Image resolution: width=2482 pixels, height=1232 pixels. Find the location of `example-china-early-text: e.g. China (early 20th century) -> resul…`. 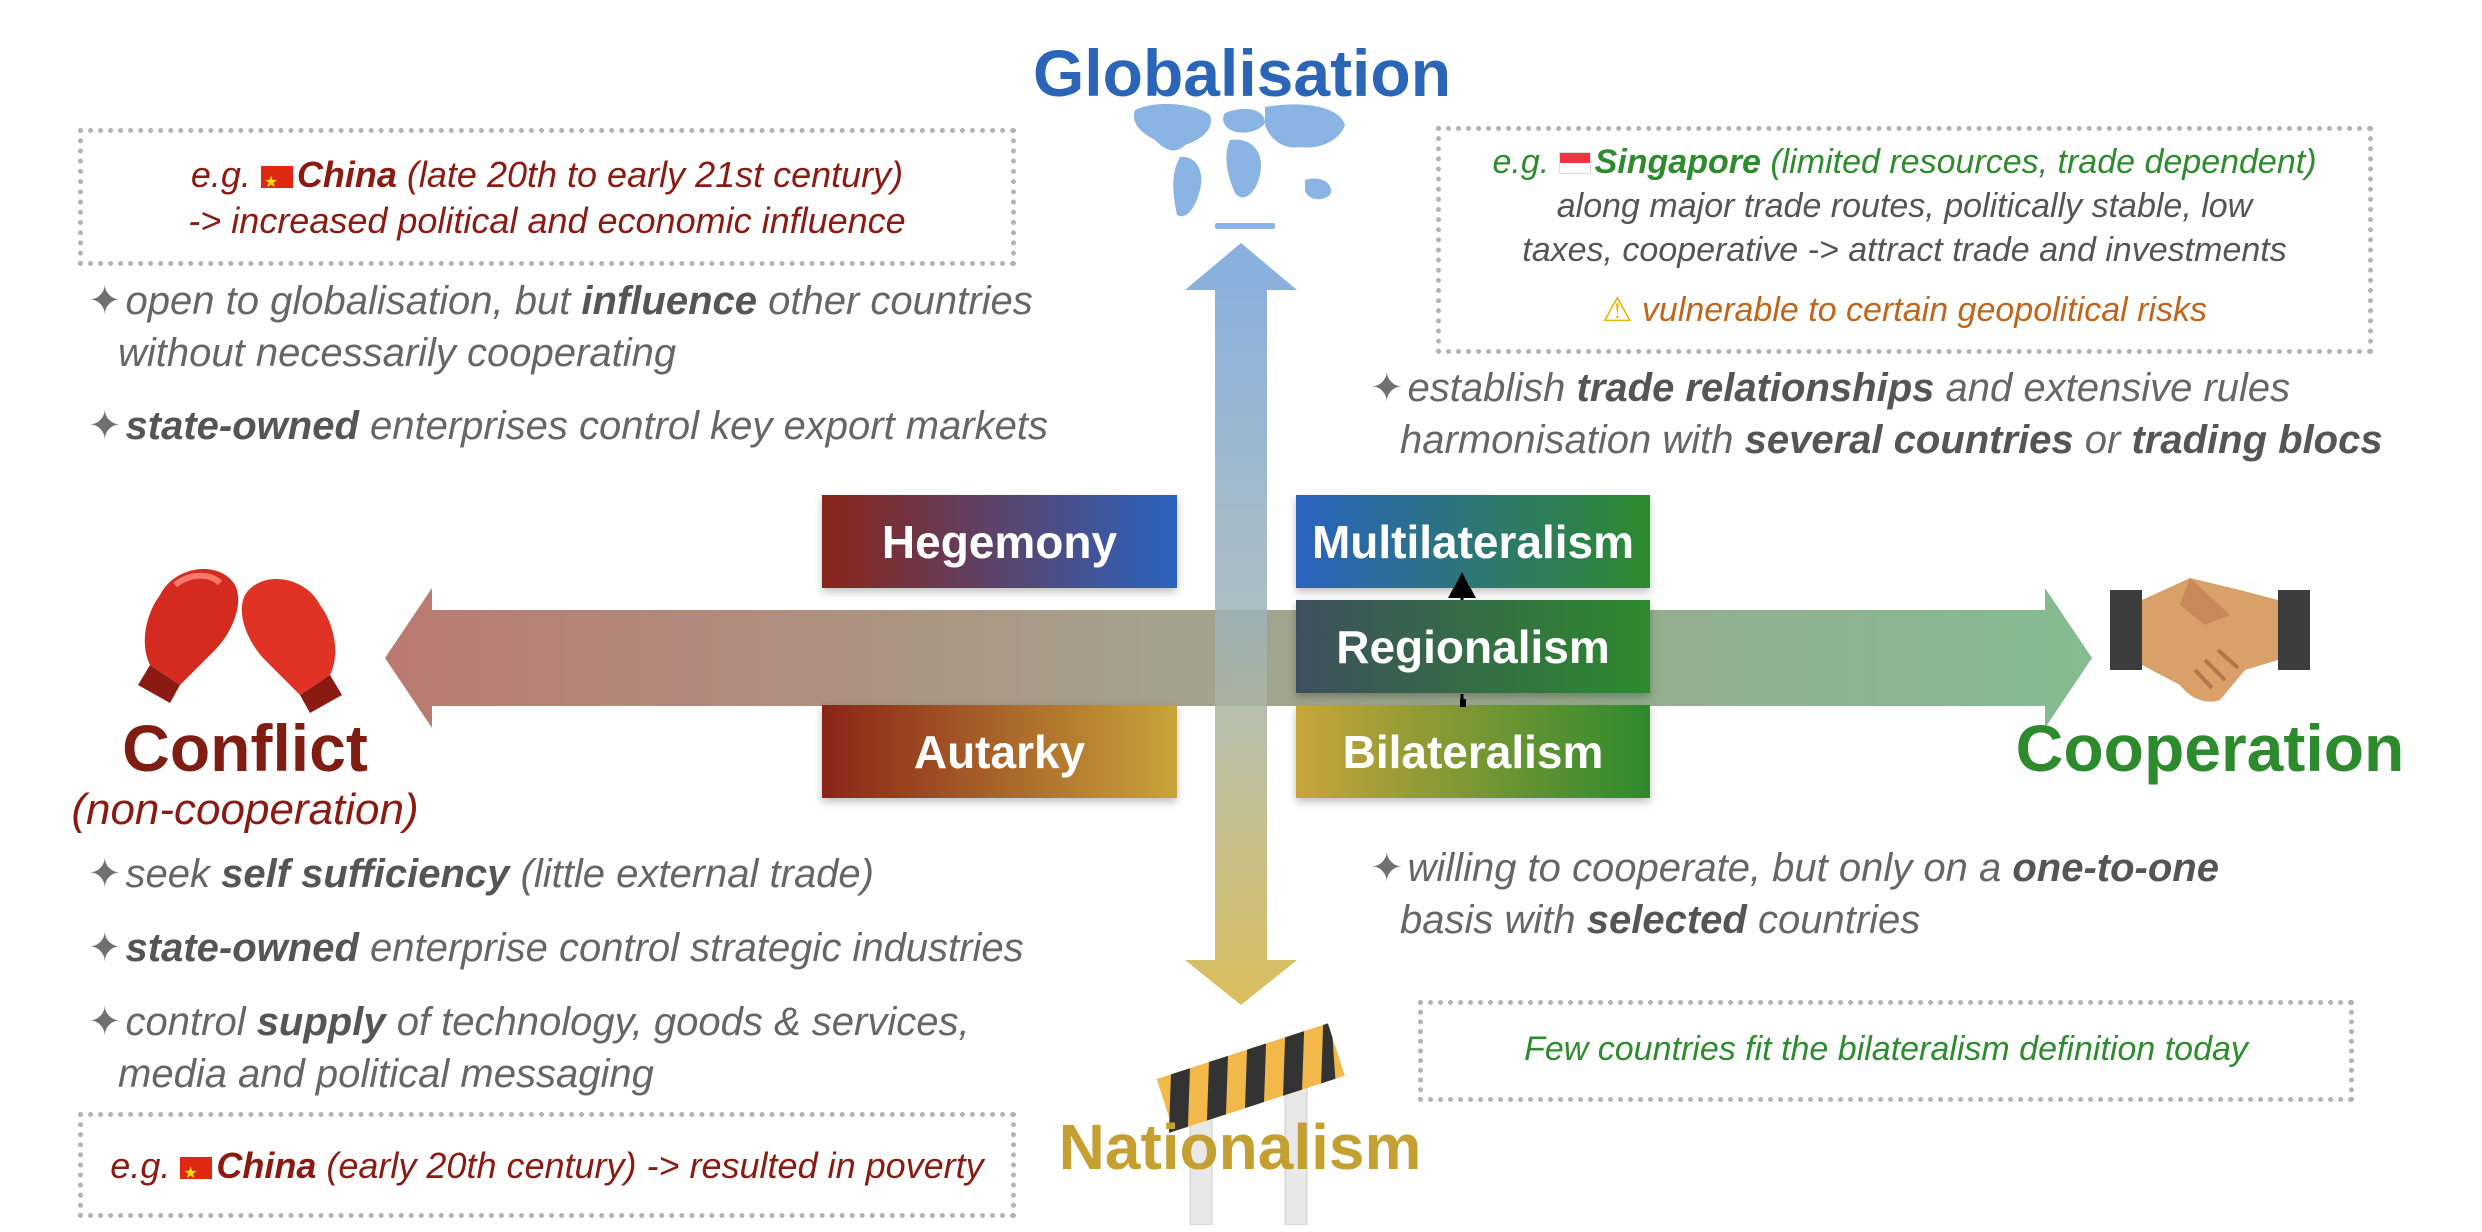

example-china-early-text: e.g. China (early 20th century) -> resul… is located at coordinates (547, 1170).